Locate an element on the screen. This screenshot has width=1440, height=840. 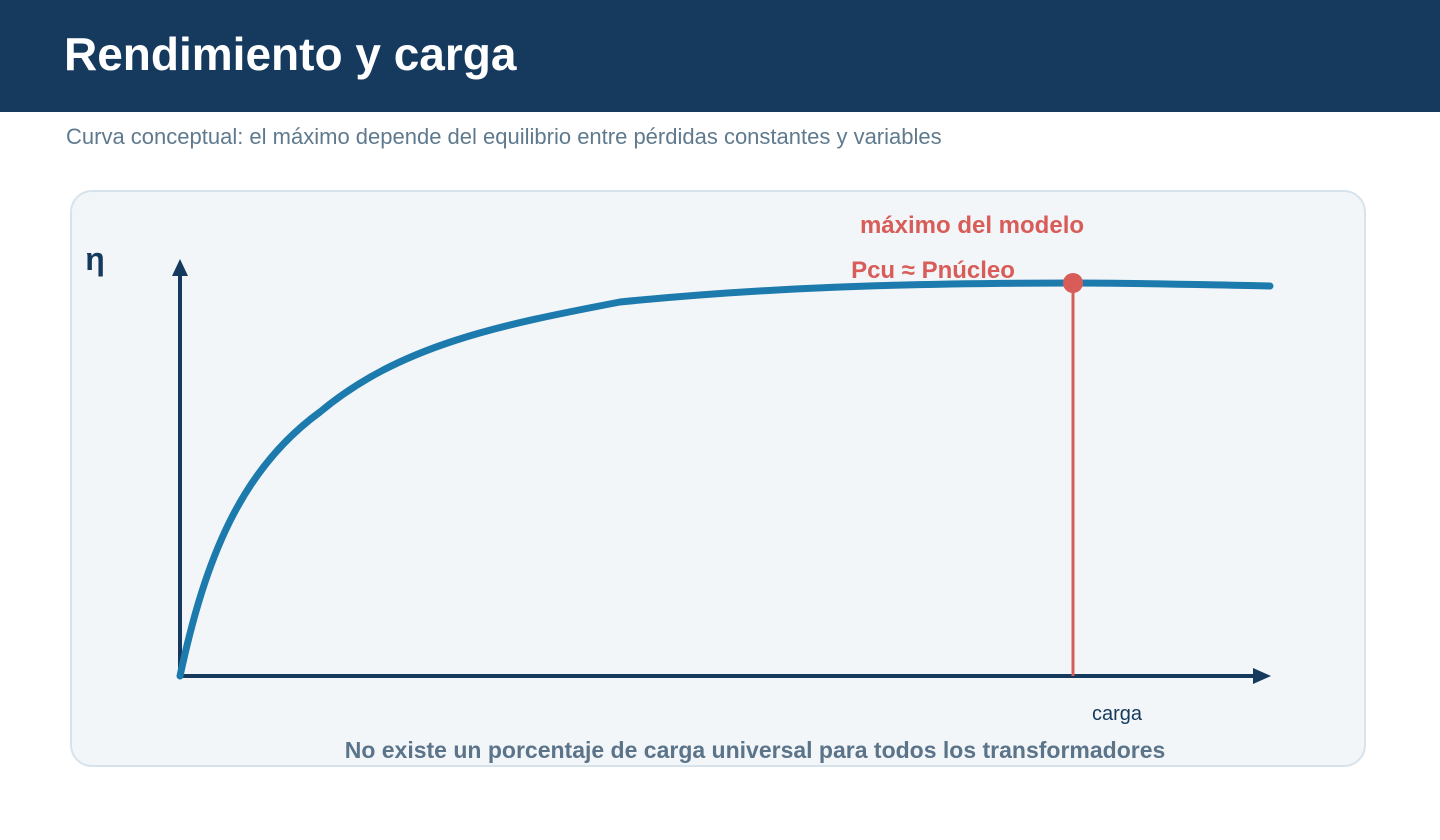
x-axis-label: carga is located at coordinates (1117, 714).